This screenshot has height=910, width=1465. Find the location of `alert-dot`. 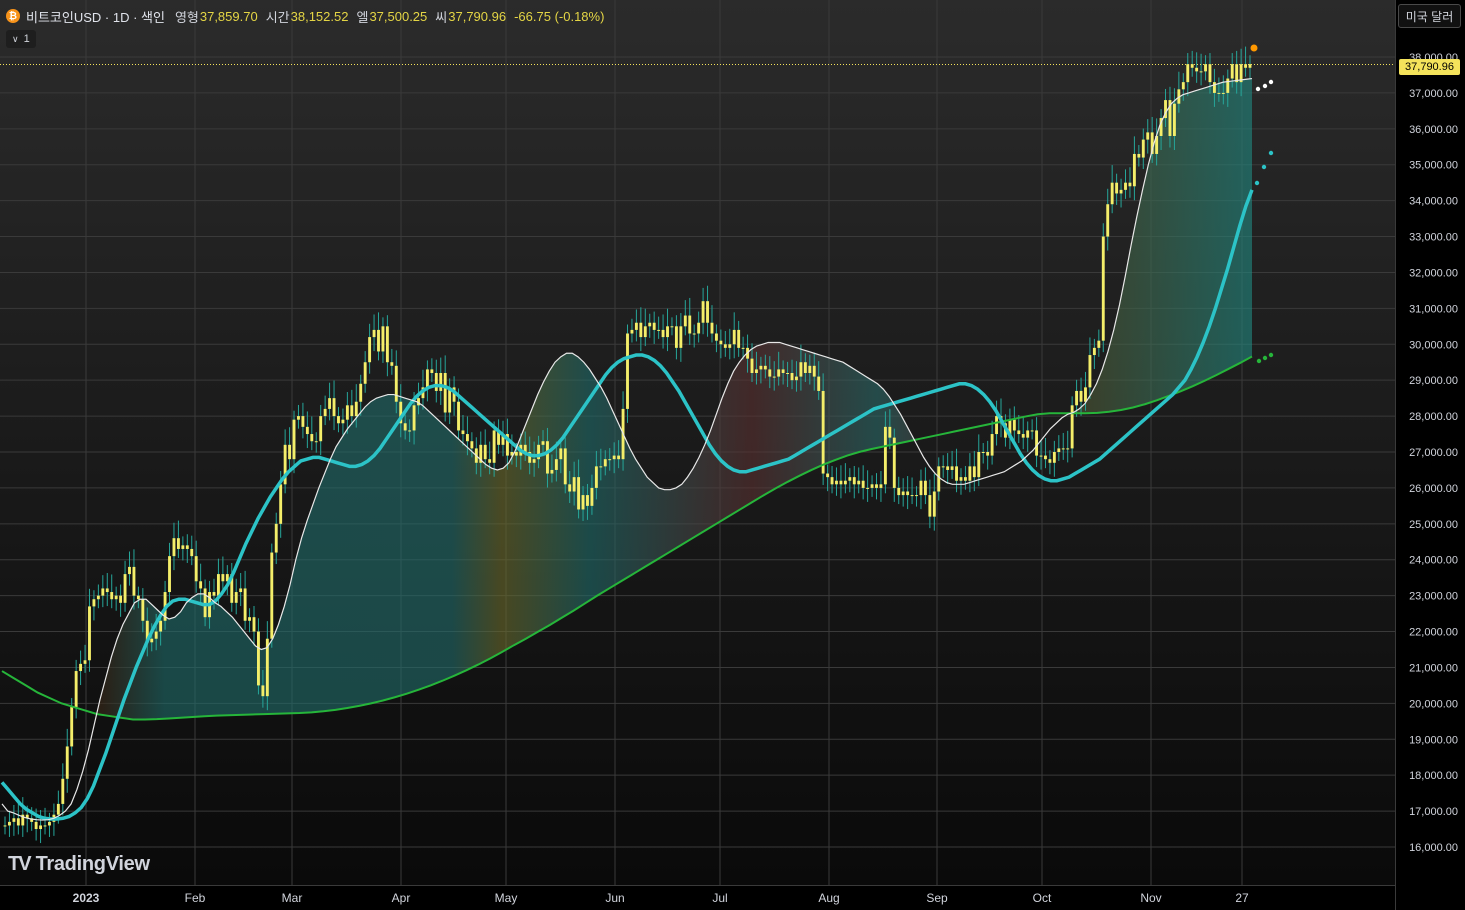

alert-dot is located at coordinates (1254, 48).